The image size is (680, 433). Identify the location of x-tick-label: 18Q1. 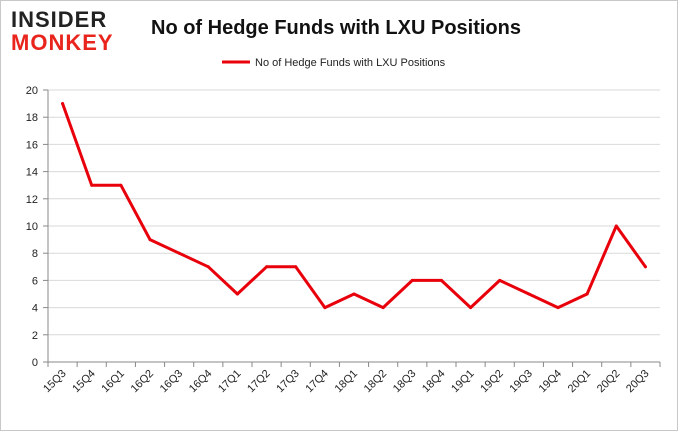
(347, 382).